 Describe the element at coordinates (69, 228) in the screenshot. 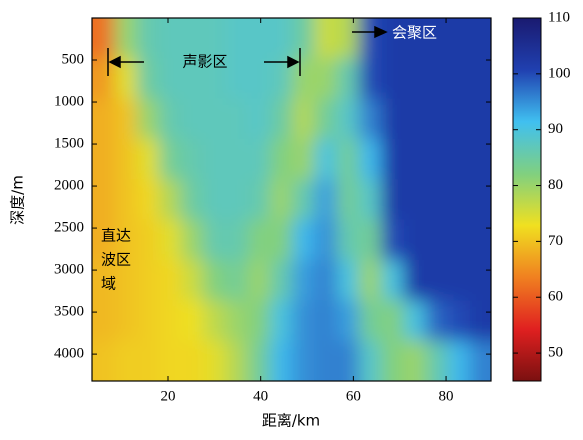

I see `y-tick-label: 2500` at that location.